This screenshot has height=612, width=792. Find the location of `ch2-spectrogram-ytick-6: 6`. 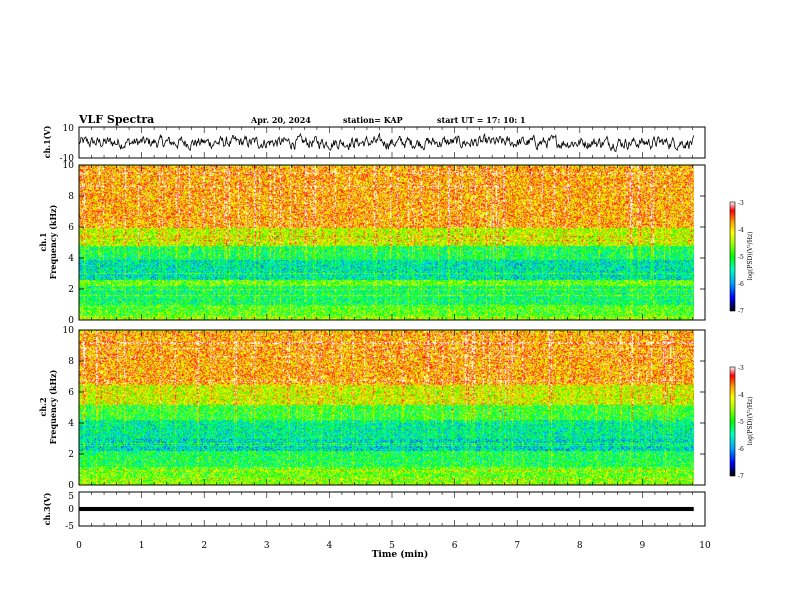

ch2-spectrogram-ytick-6: 6 is located at coordinates (71, 393).